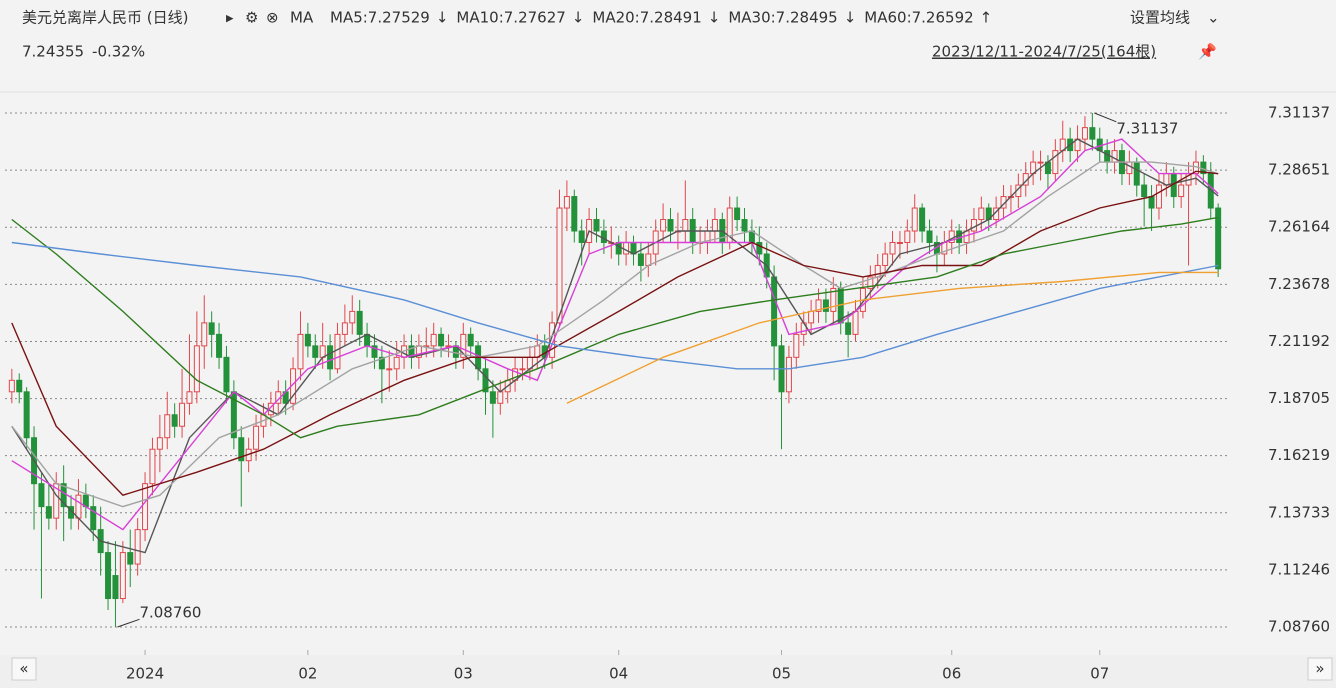 The height and width of the screenshot is (688, 1336). I want to click on scroll-left-icon: «, so click(23, 669).